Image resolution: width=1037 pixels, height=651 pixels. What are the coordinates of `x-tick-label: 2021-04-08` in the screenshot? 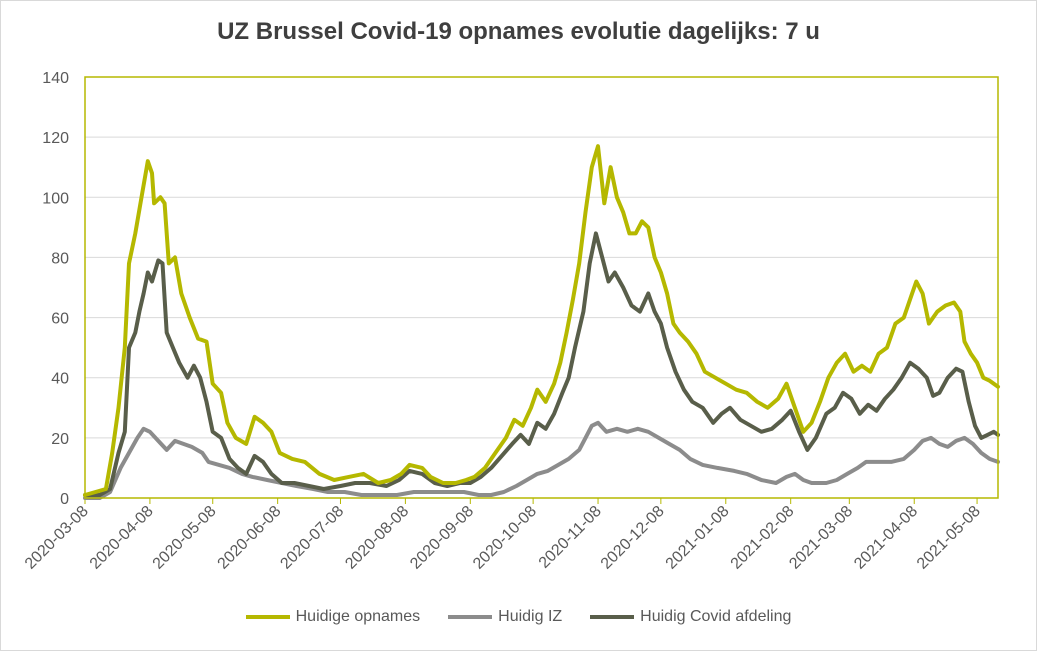 It's located at (886, 538).